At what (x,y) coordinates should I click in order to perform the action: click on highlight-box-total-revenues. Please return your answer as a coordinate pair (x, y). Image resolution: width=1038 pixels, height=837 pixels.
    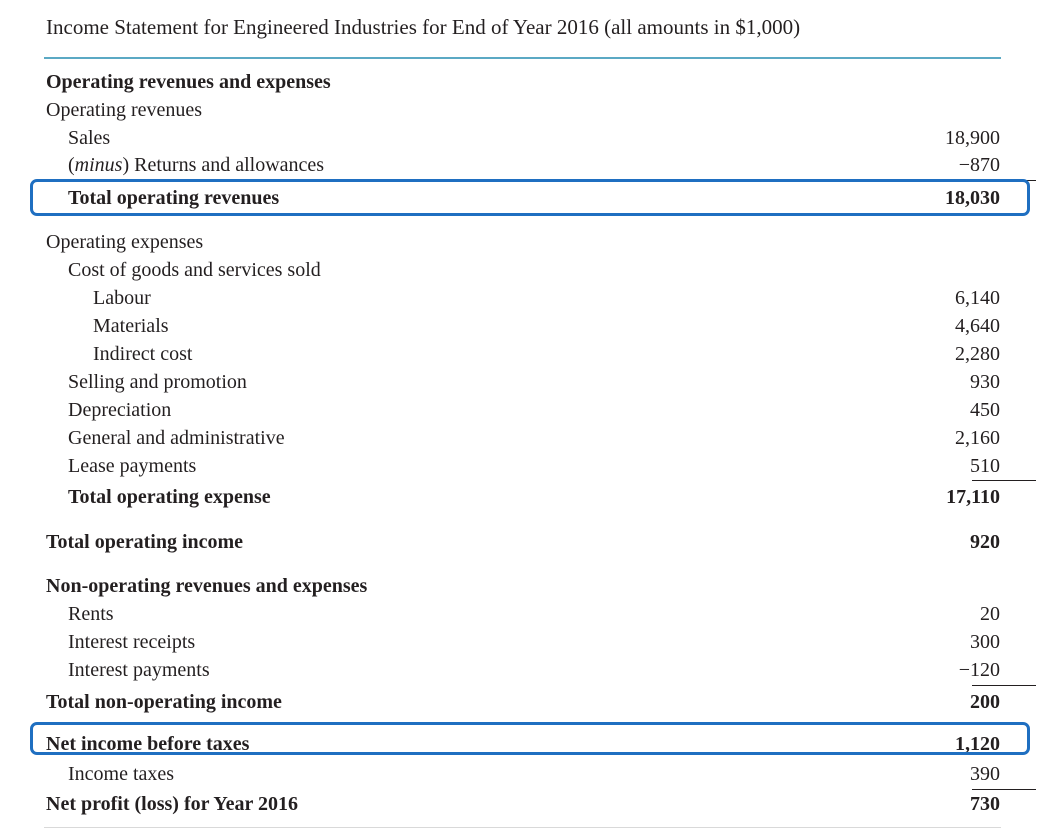
    Looking at the image, I should click on (530, 197).